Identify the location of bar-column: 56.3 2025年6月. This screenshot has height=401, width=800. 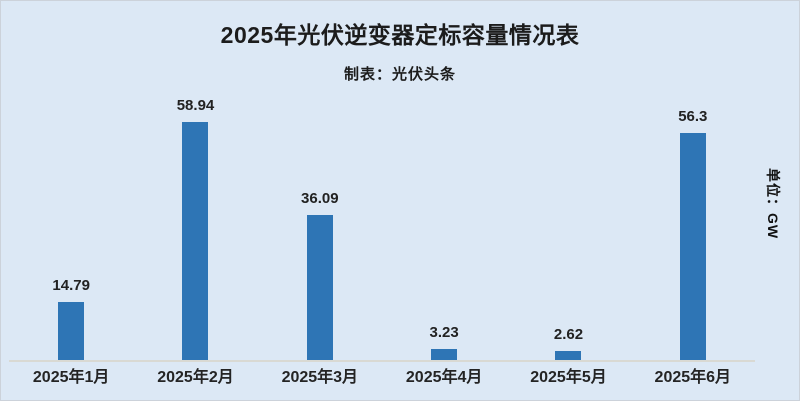
(693, 244).